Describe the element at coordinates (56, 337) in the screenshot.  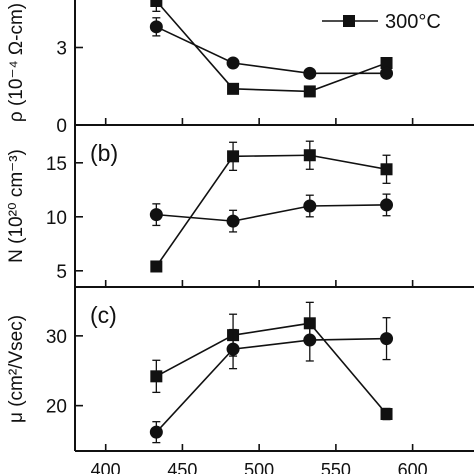
I see `y-tick-label: 30` at that location.